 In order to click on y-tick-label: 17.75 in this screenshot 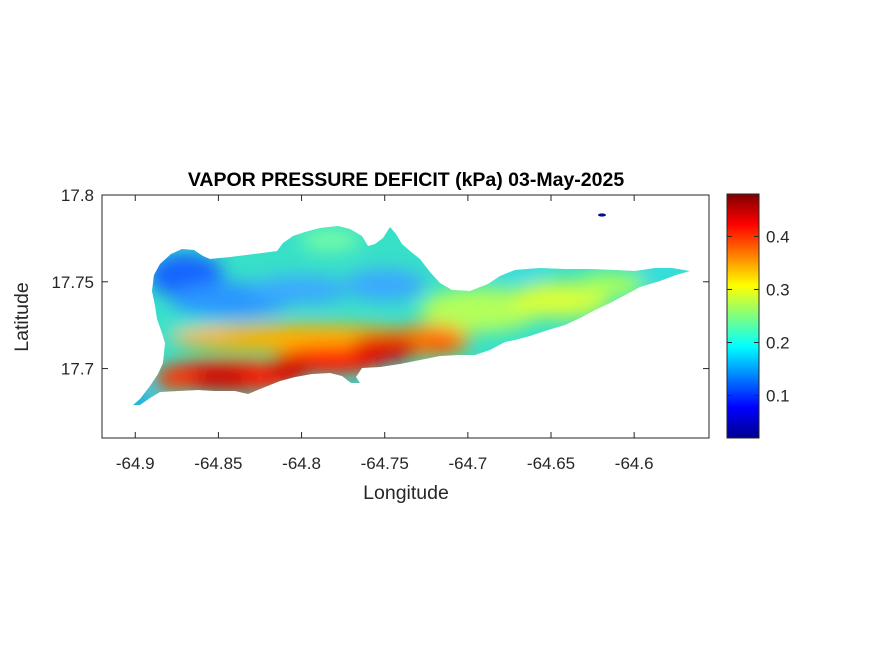, I will do `click(72, 282)`.